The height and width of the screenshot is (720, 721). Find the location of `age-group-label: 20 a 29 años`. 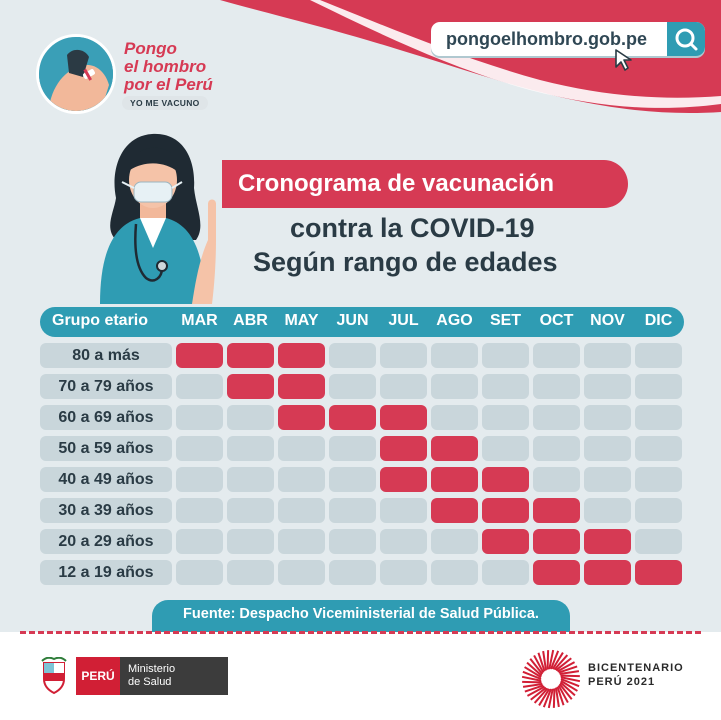

age-group-label: 20 a 29 años is located at coordinates (106, 541).